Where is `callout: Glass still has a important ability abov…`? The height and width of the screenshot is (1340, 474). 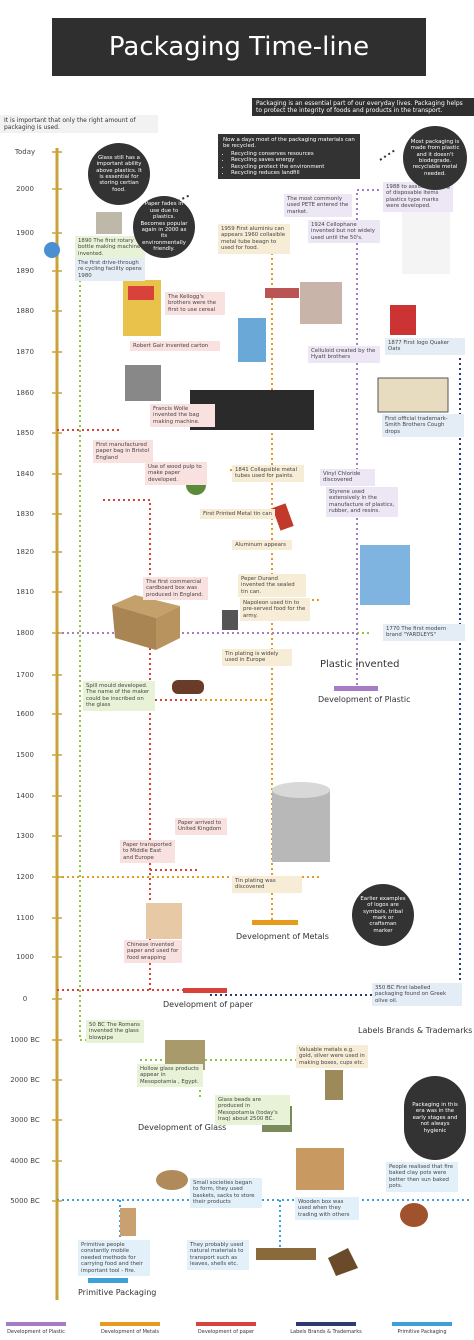
callout: Glass still has a important ability abov… is located at coordinates (119, 174).